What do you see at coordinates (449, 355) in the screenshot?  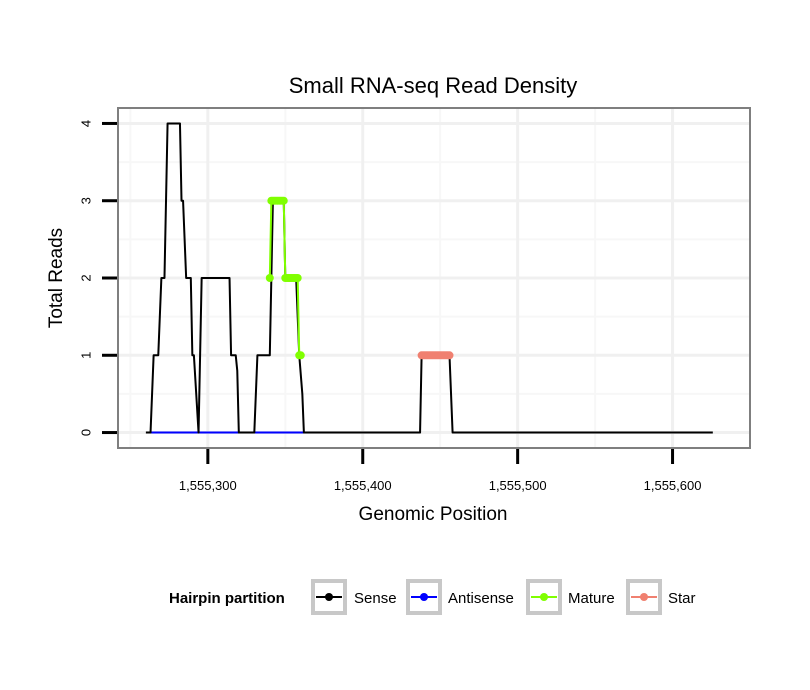 I see `data-point-star` at bounding box center [449, 355].